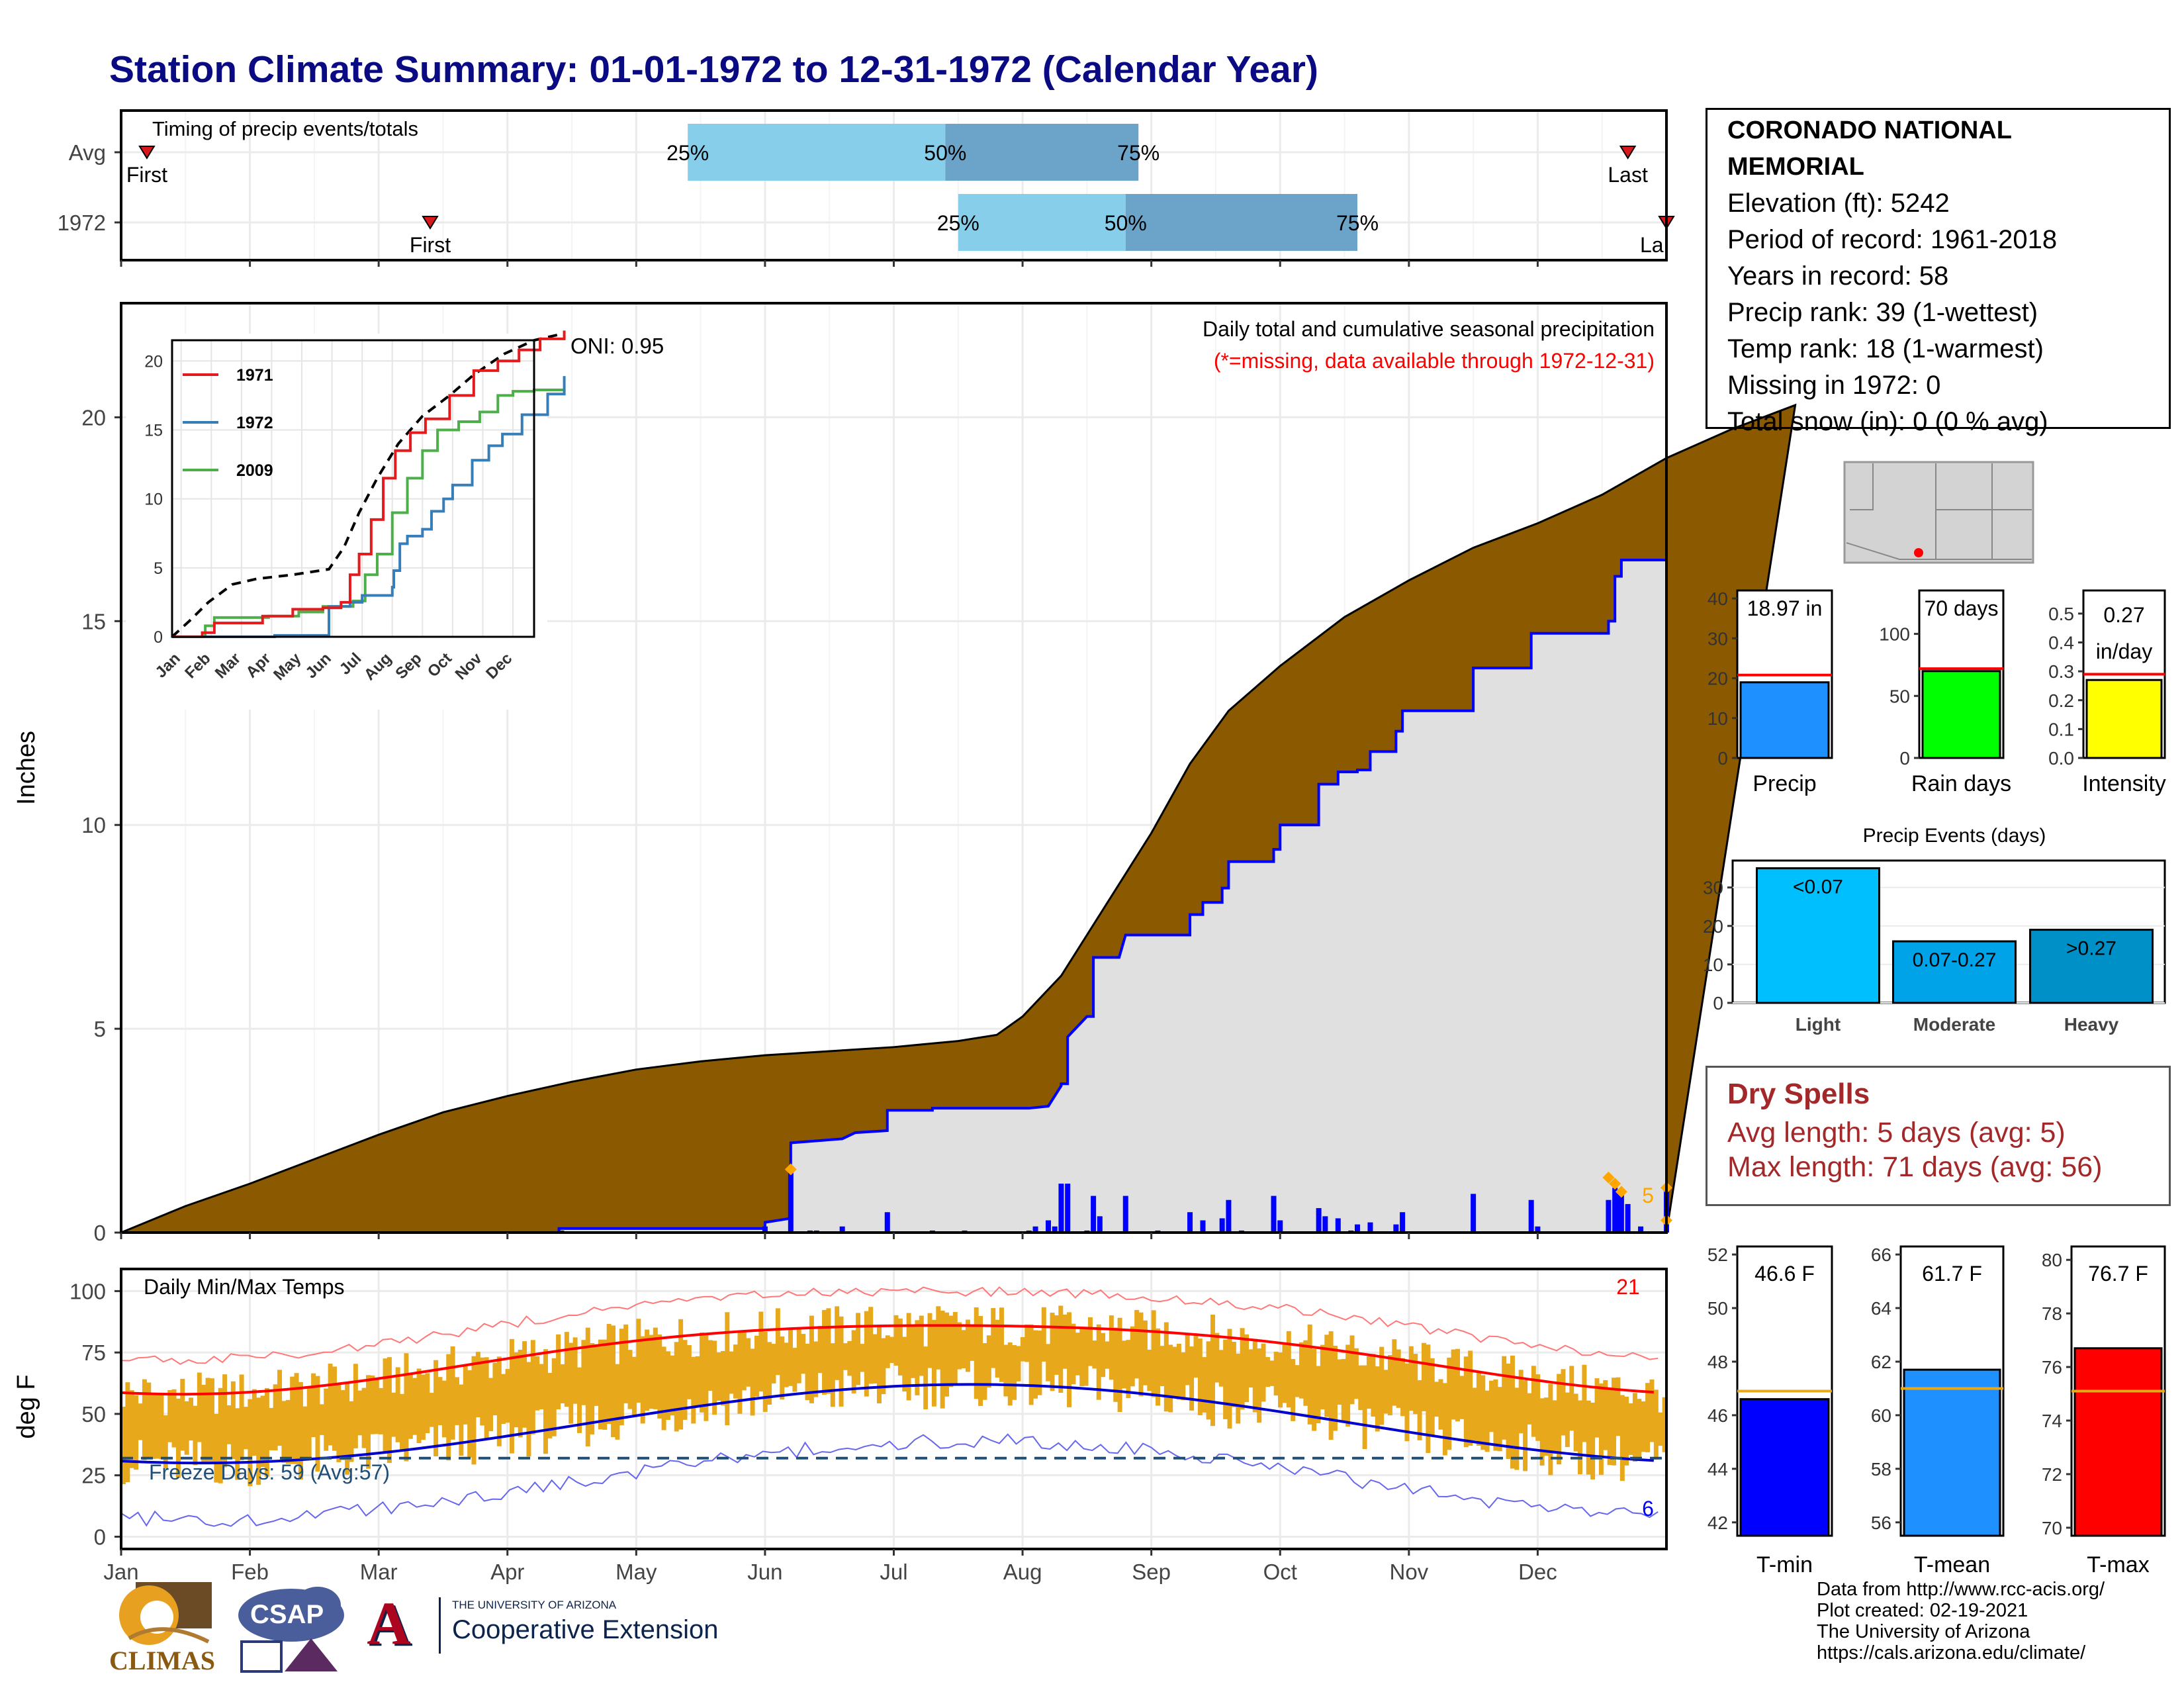  Describe the element at coordinates (1718, 1254) in the screenshot. I see `tstat-ytick-label: 52` at that location.